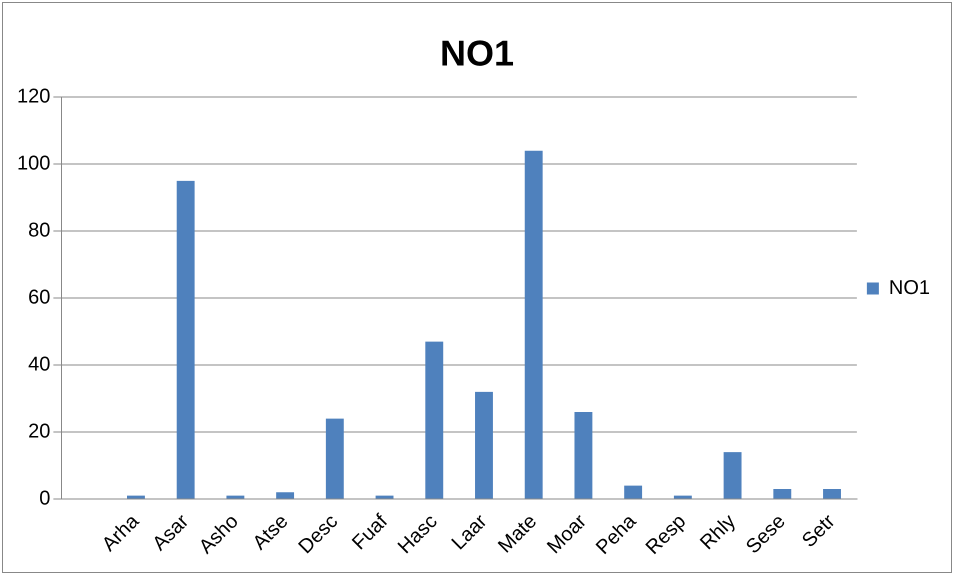  Describe the element at coordinates (39, 365) in the screenshot. I see `y-tick-label: 40` at that location.